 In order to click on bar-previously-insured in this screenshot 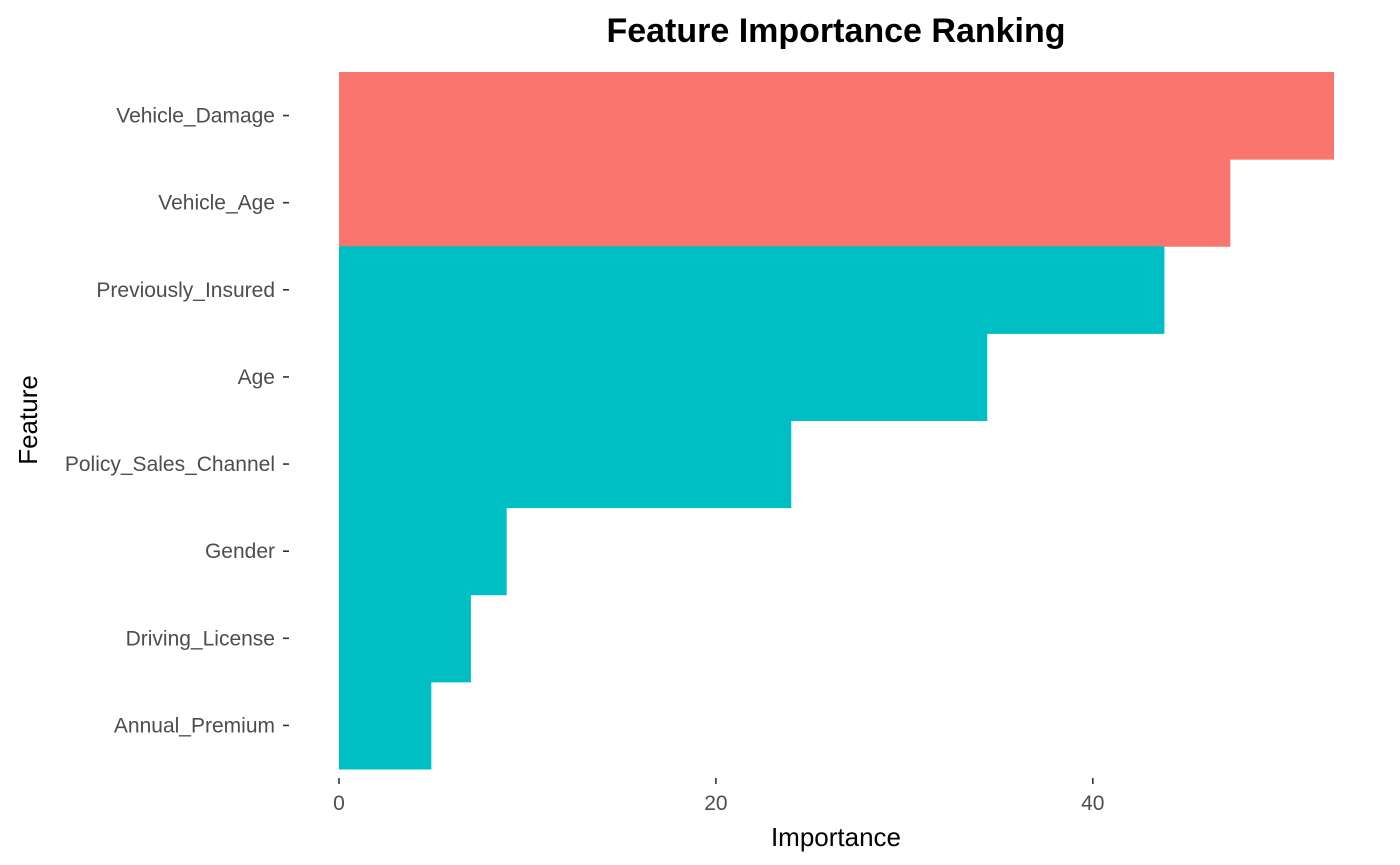, I will do `click(752, 290)`.